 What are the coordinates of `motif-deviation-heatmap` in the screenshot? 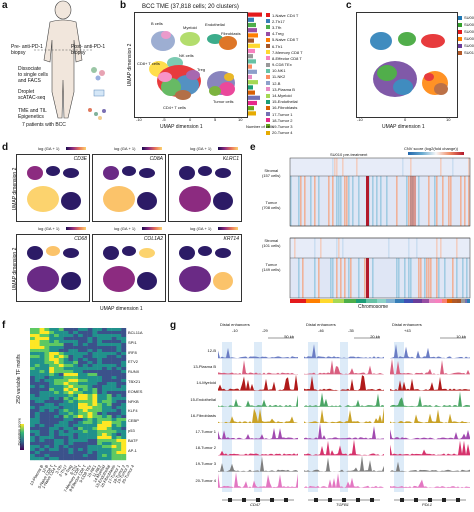 It's located at (78, 394).